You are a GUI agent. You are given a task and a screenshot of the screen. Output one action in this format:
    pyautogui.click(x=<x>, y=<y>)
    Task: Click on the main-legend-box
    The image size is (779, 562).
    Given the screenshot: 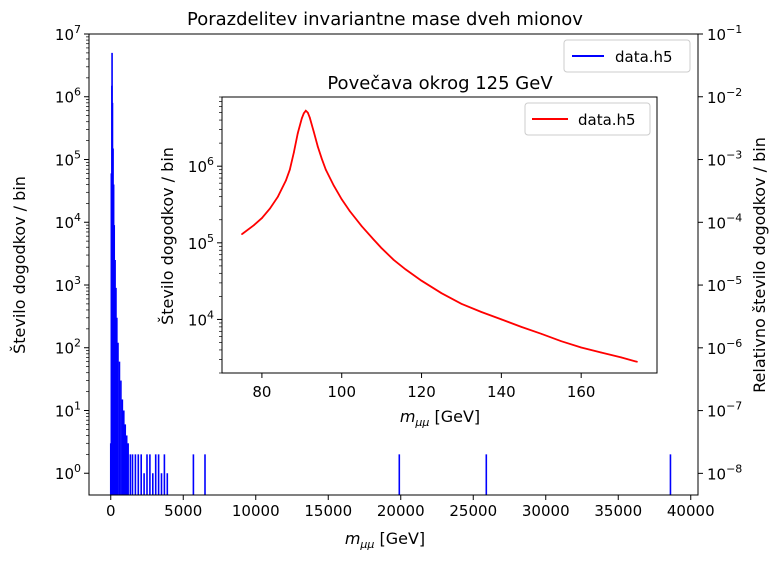 What is the action you would take?
    pyautogui.click(x=627, y=56)
    